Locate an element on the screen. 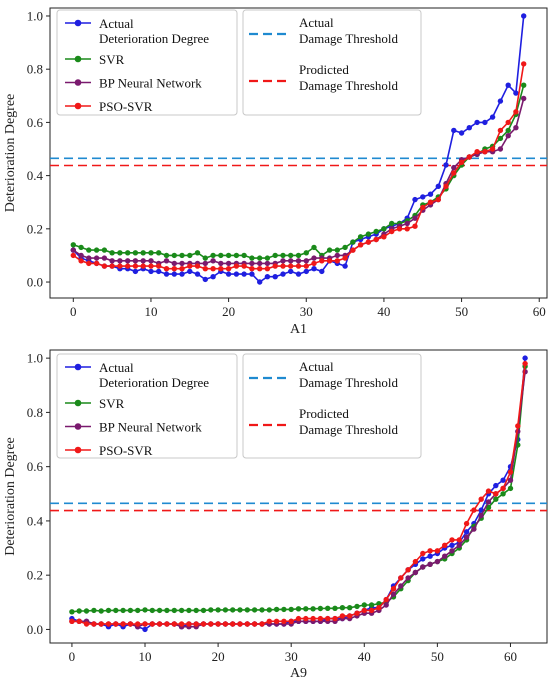 The image size is (550, 684). legend-frame is located at coordinates (332, 62).